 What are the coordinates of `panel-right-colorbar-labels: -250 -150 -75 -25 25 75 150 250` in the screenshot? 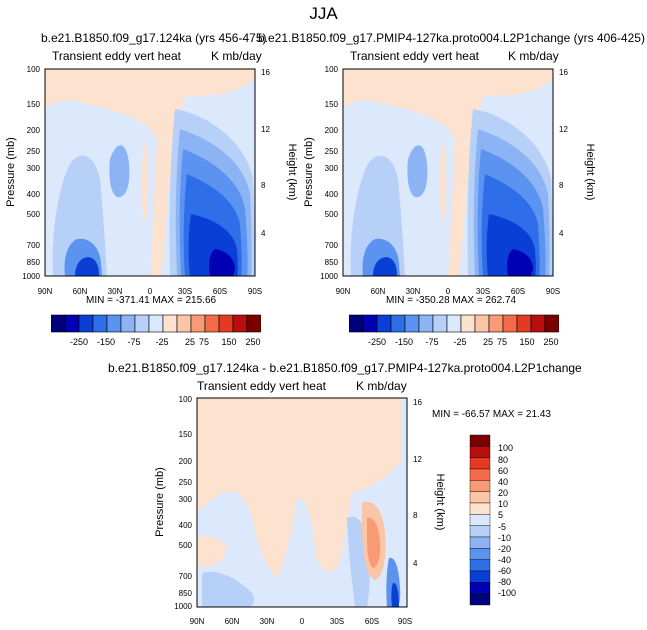 It's located at (463, 342).